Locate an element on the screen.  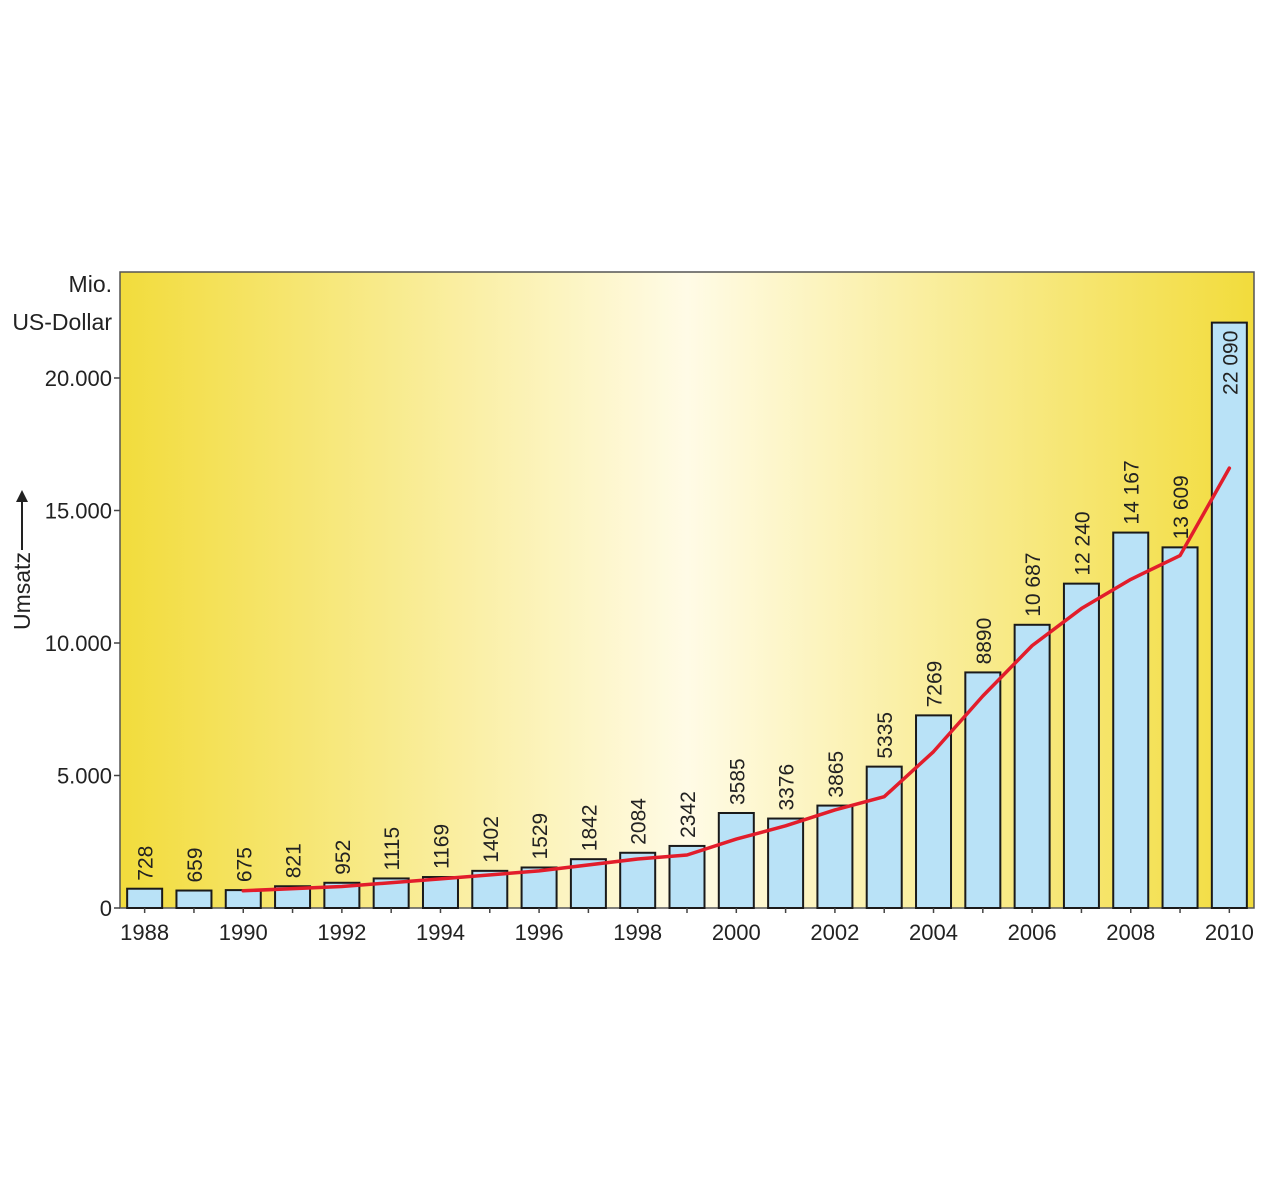
value-label-1988: 728 is located at coordinates (146, 863).